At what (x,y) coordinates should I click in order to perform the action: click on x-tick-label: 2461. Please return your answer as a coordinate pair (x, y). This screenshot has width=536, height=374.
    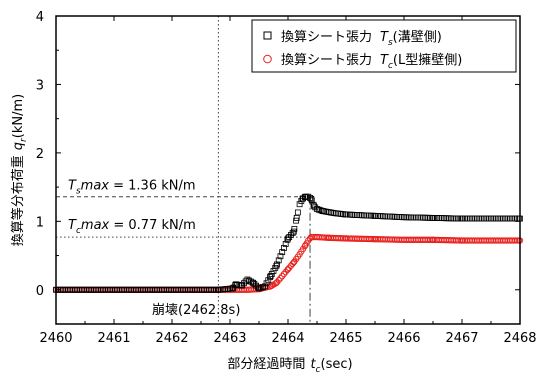
    Looking at the image, I should click on (113, 338).